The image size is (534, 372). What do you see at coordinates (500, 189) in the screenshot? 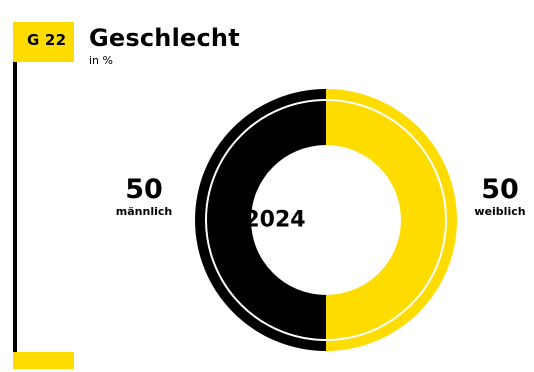
I see `slice-value-weiblich: 50` at bounding box center [500, 189].